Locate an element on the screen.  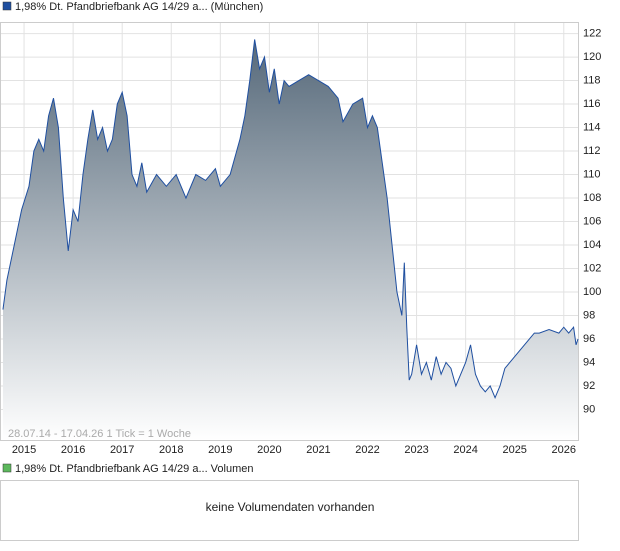
y-tick-label: 98 is located at coordinates (589, 315).